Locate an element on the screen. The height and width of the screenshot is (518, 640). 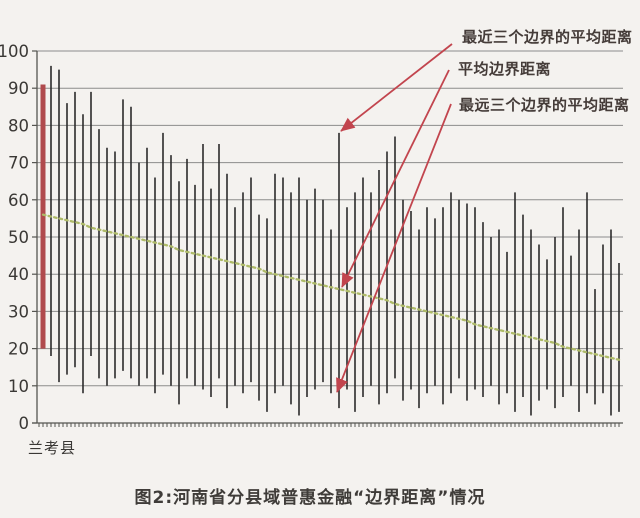
figure-caption: 图2:河南省分县域普惠金融“边界距离”情况 is located at coordinates (310, 498).